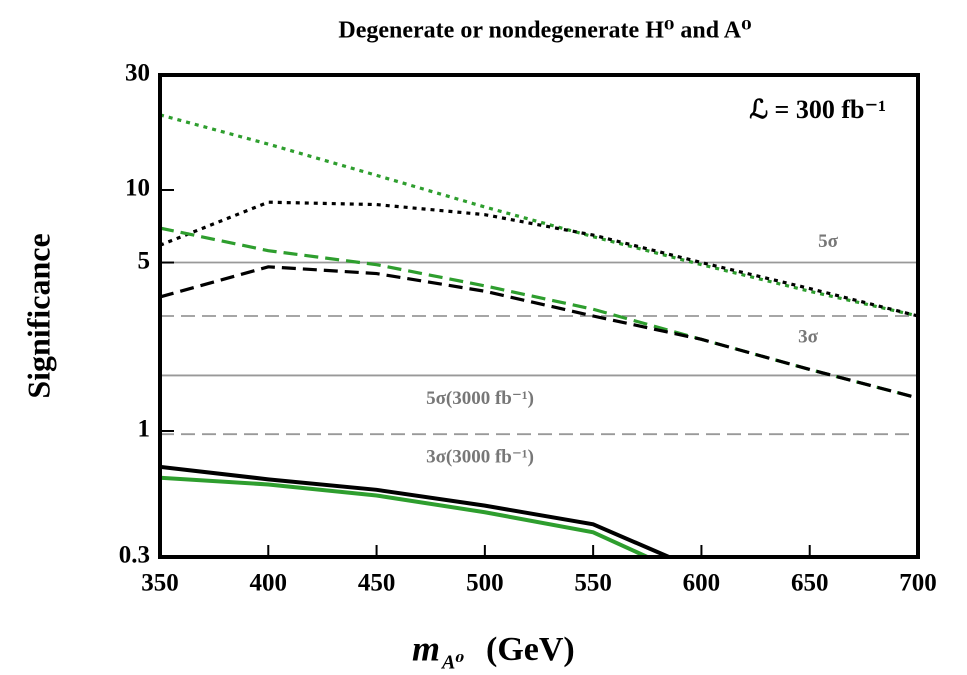 This screenshot has height=675, width=967. I want to click on x-tick-label: 500, so click(485, 583).